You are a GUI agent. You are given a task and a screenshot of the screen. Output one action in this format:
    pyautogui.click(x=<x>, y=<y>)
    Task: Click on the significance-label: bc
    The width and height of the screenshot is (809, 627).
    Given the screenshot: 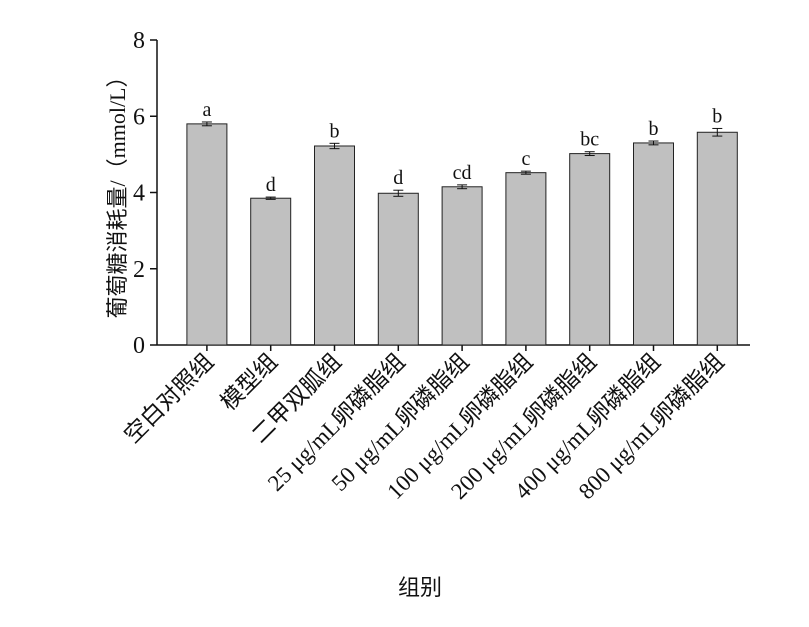 What is the action you would take?
    pyautogui.click(x=589, y=140)
    